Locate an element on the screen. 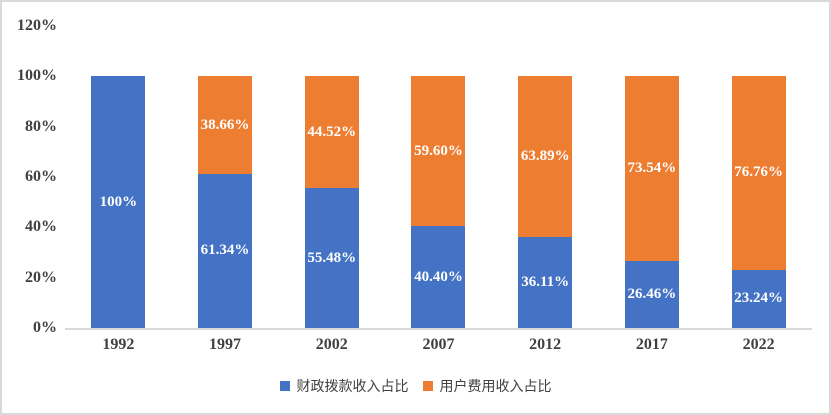 The image size is (831, 415). bar-segment: 61.34% is located at coordinates (225, 250).